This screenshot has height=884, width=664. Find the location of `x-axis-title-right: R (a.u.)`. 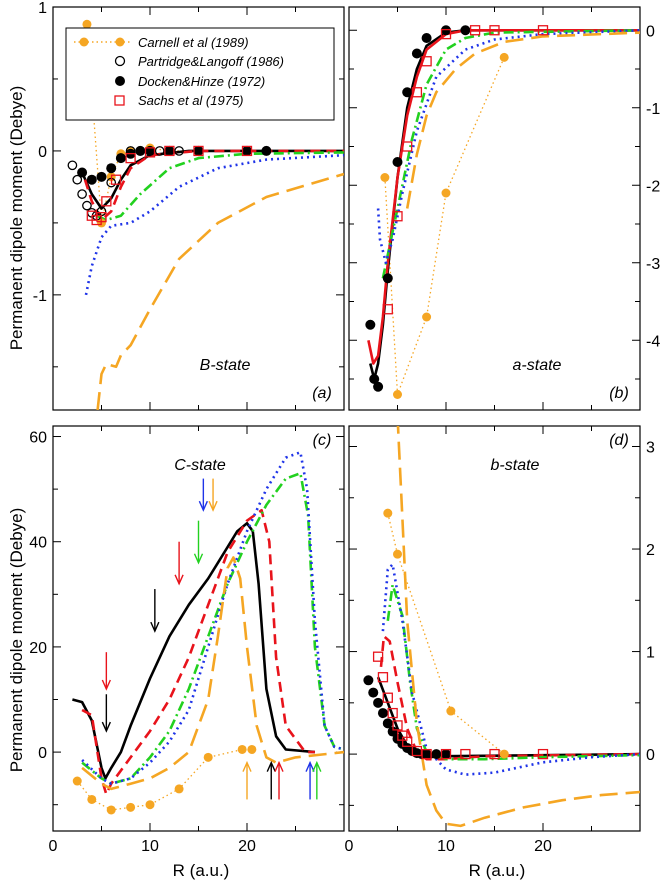

x-axis-title-right: R (a.u.) is located at coordinates (497, 870).